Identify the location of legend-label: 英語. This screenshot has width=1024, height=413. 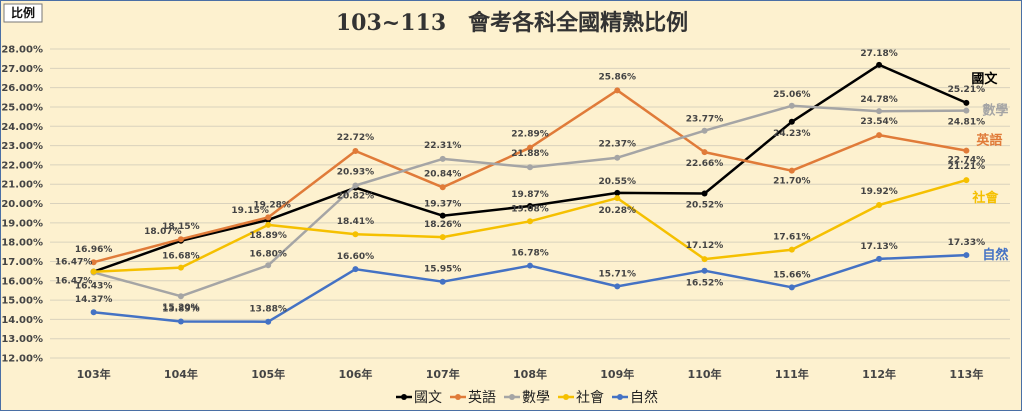
(482, 397).